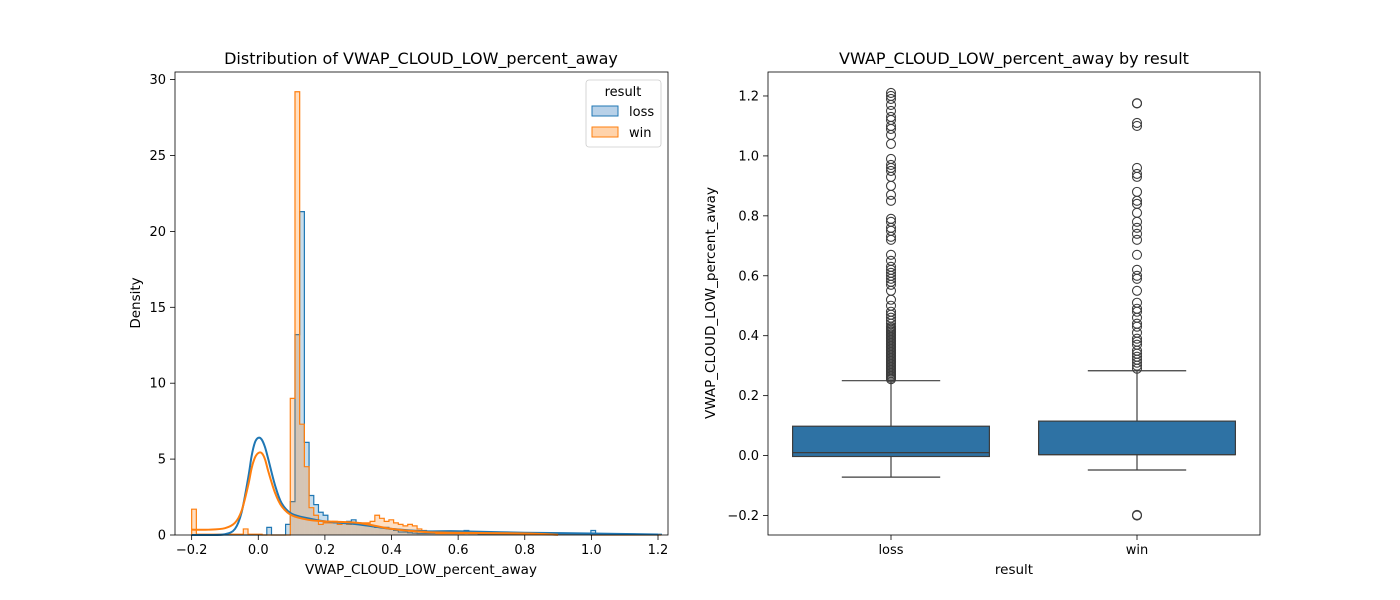 Image resolution: width=1400 pixels, height=600 pixels. Describe the element at coordinates (325, 550) in the screenshot. I see `histogram-x-tick-label: 0.2` at that location.